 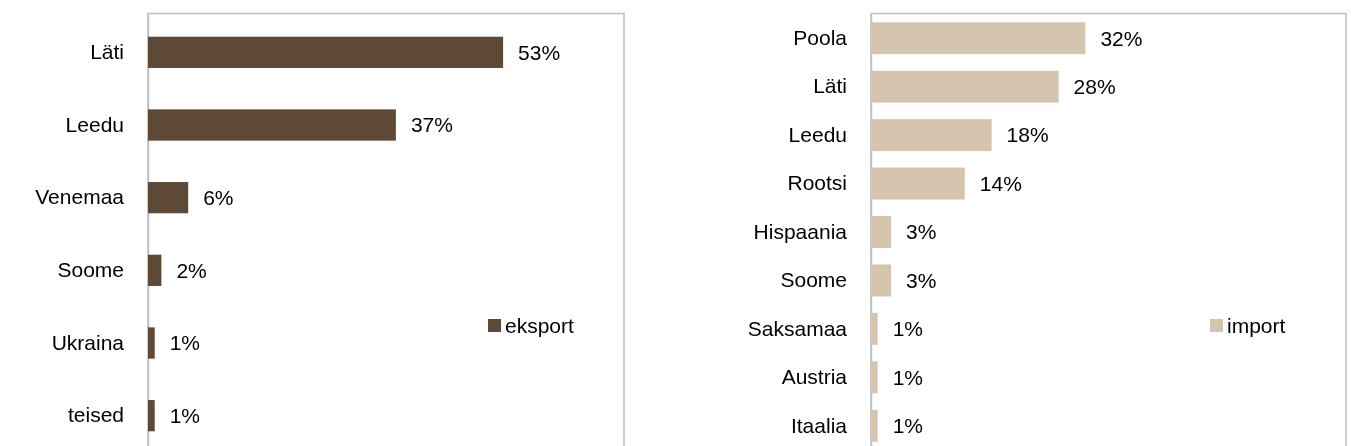 I want to click on data-label: 2%, so click(x=191, y=270).